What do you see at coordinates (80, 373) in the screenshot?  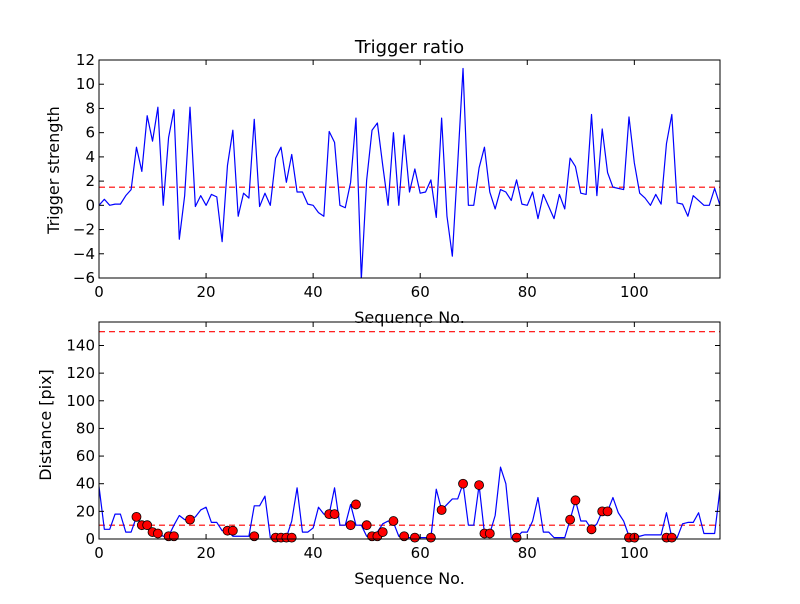 I see `y-tick-label: 120` at bounding box center [80, 373].